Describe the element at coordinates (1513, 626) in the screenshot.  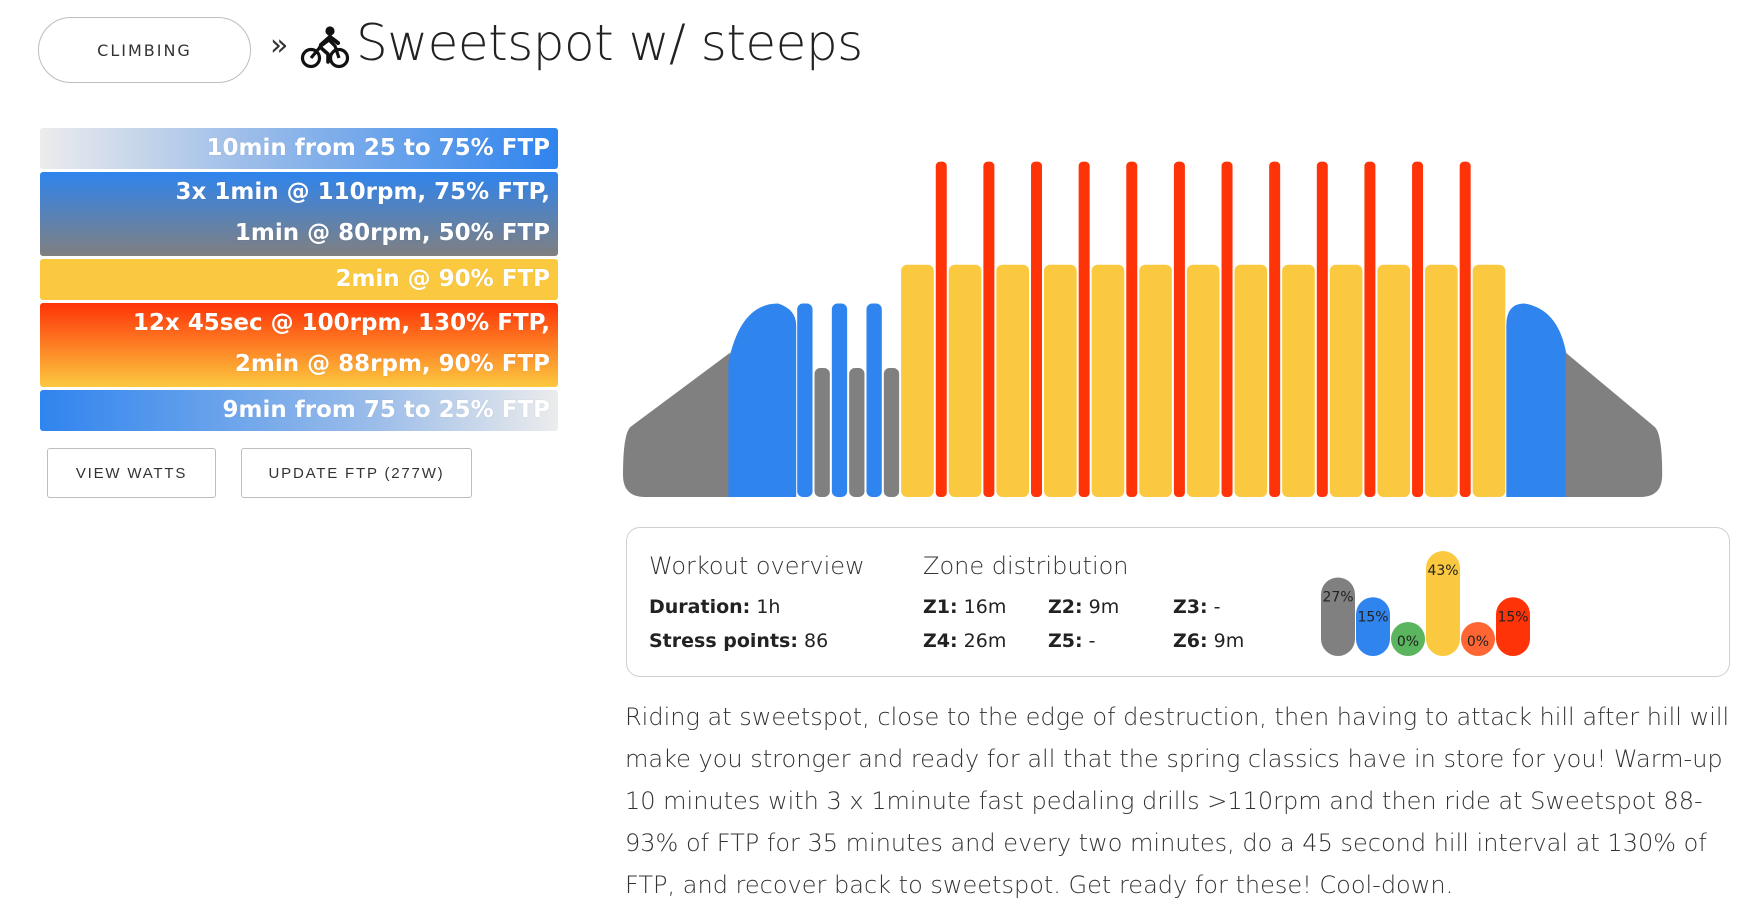
I see `zone-pill-z6` at that location.